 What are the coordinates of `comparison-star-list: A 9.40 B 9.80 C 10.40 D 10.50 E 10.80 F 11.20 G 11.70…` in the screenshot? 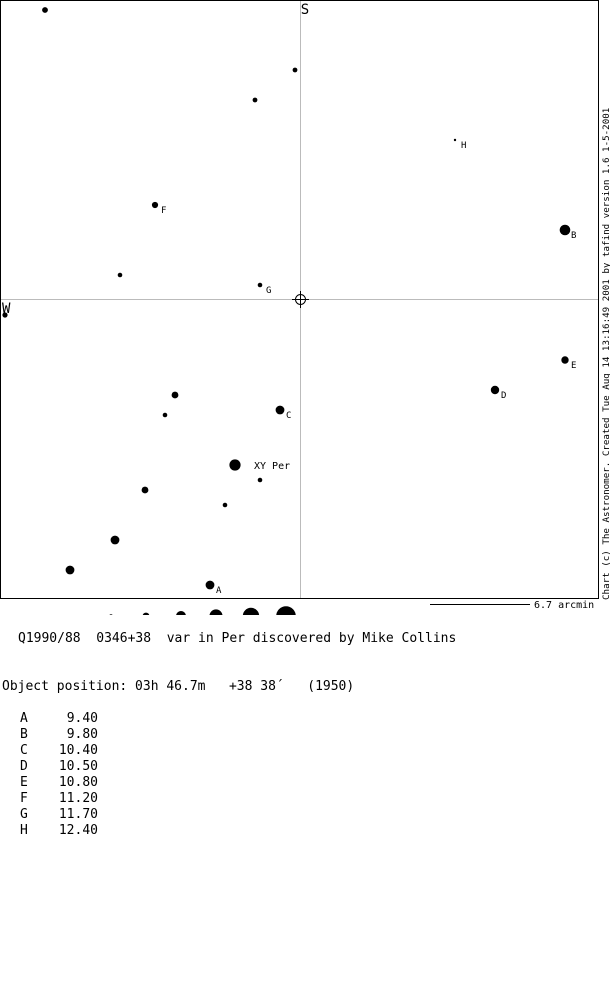 It's located at (59, 775).